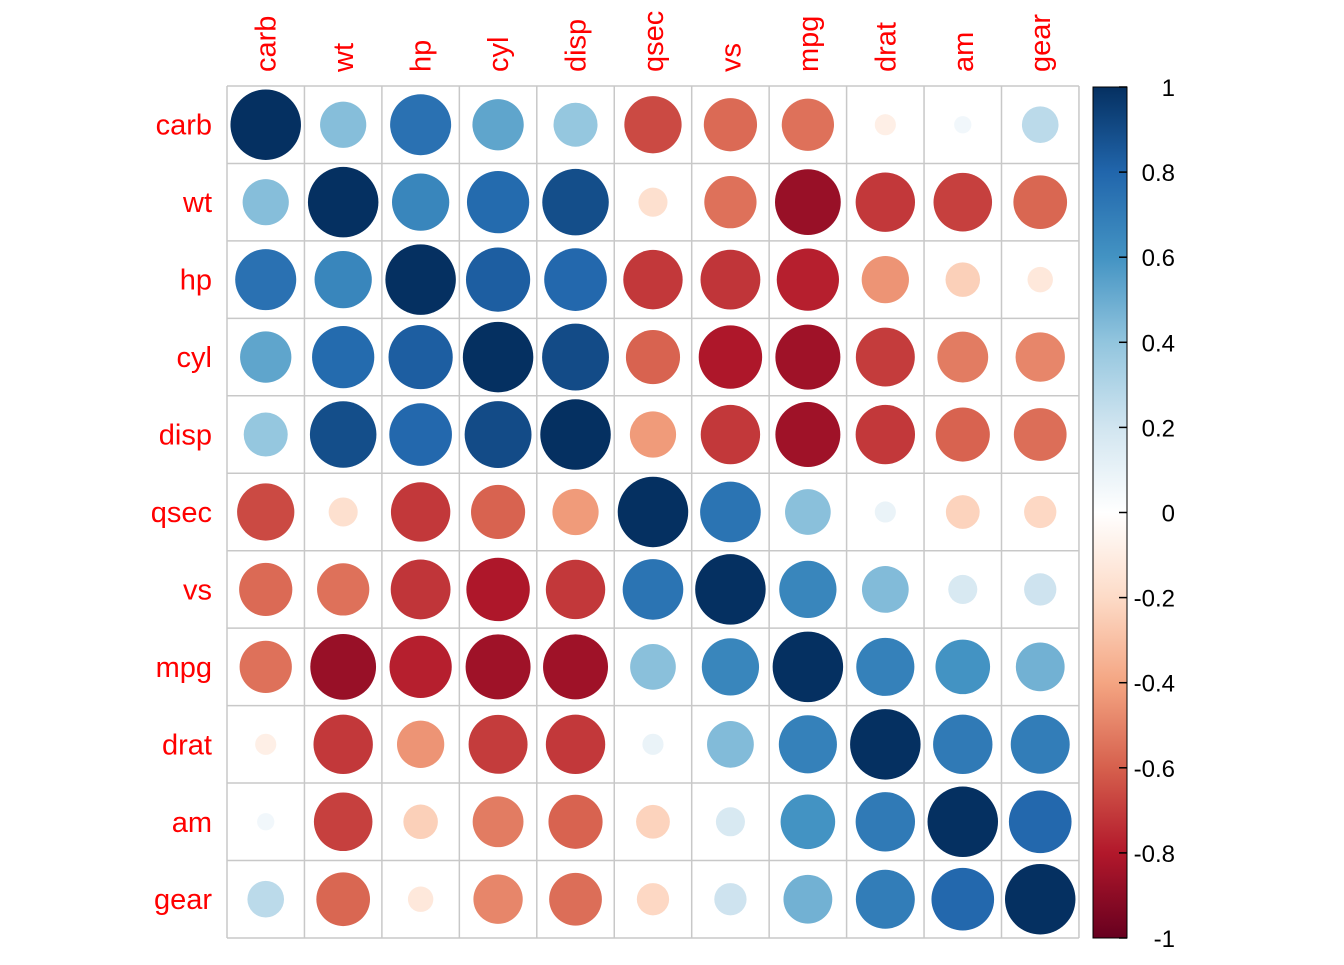 The image size is (1344, 965). Describe the element at coordinates (420, 589) in the screenshot. I see `corr-circle-vs-hp` at that location.